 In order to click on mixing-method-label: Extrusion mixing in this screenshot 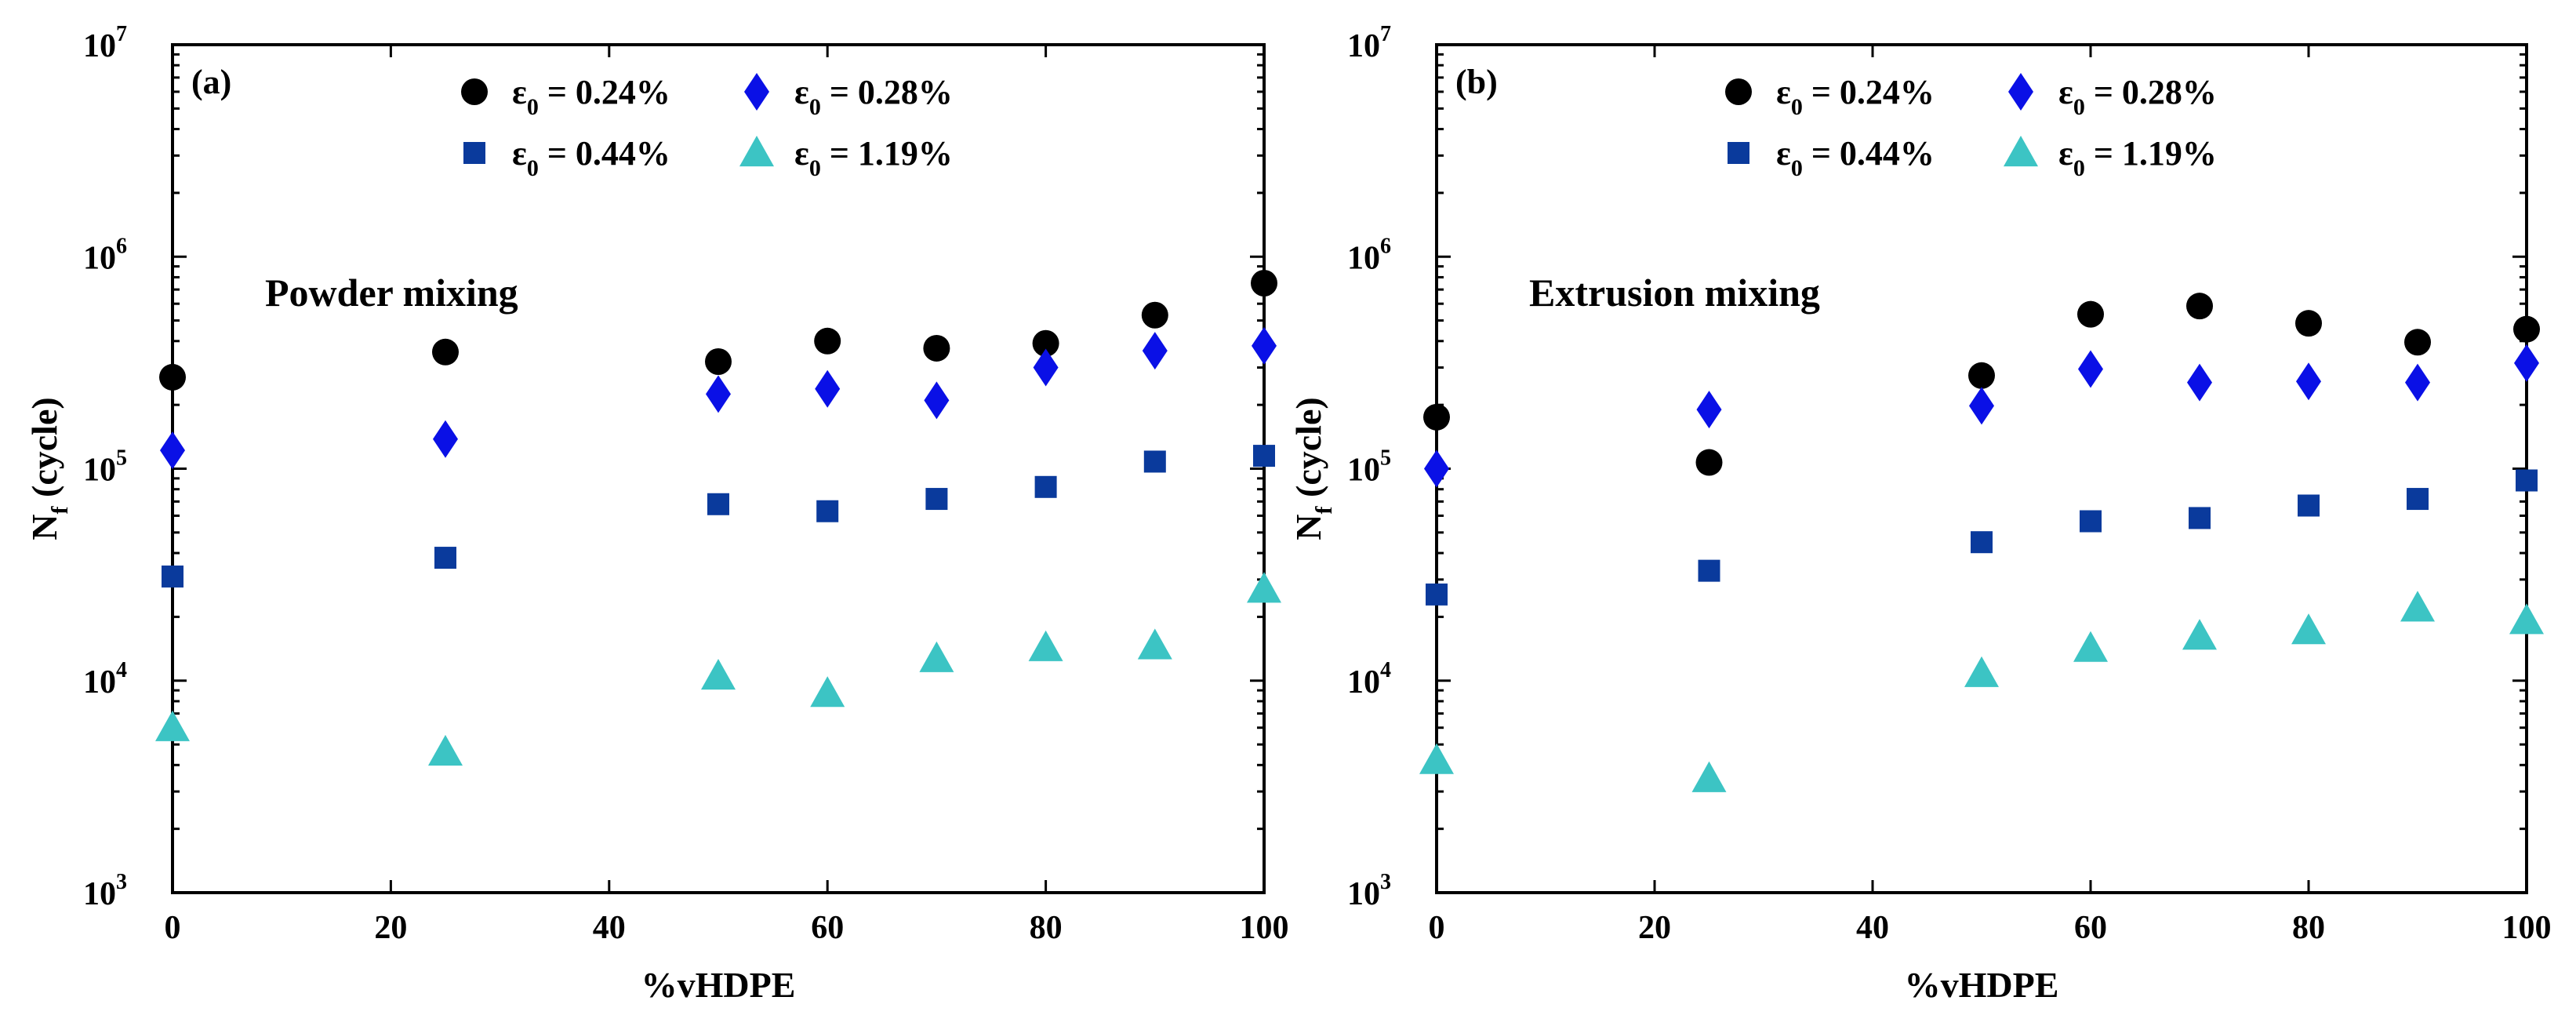, I will do `click(1674, 293)`.